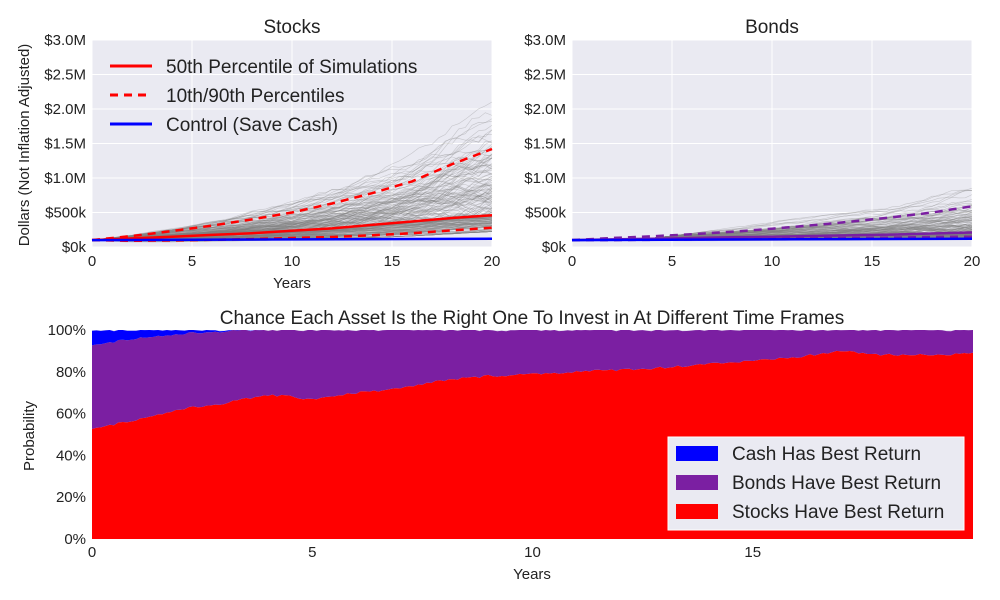 The image size is (1000, 600). I want to click on bonds-y-tick-label: $500k, so click(545, 213).